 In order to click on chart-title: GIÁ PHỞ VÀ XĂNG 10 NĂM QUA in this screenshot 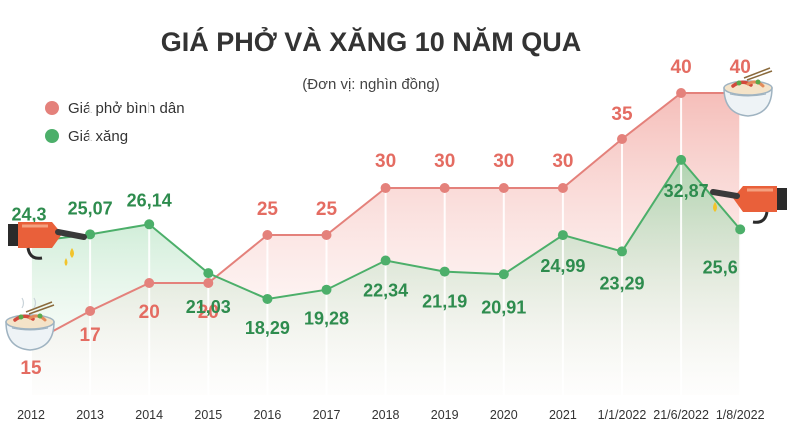, I will do `click(371, 41)`.